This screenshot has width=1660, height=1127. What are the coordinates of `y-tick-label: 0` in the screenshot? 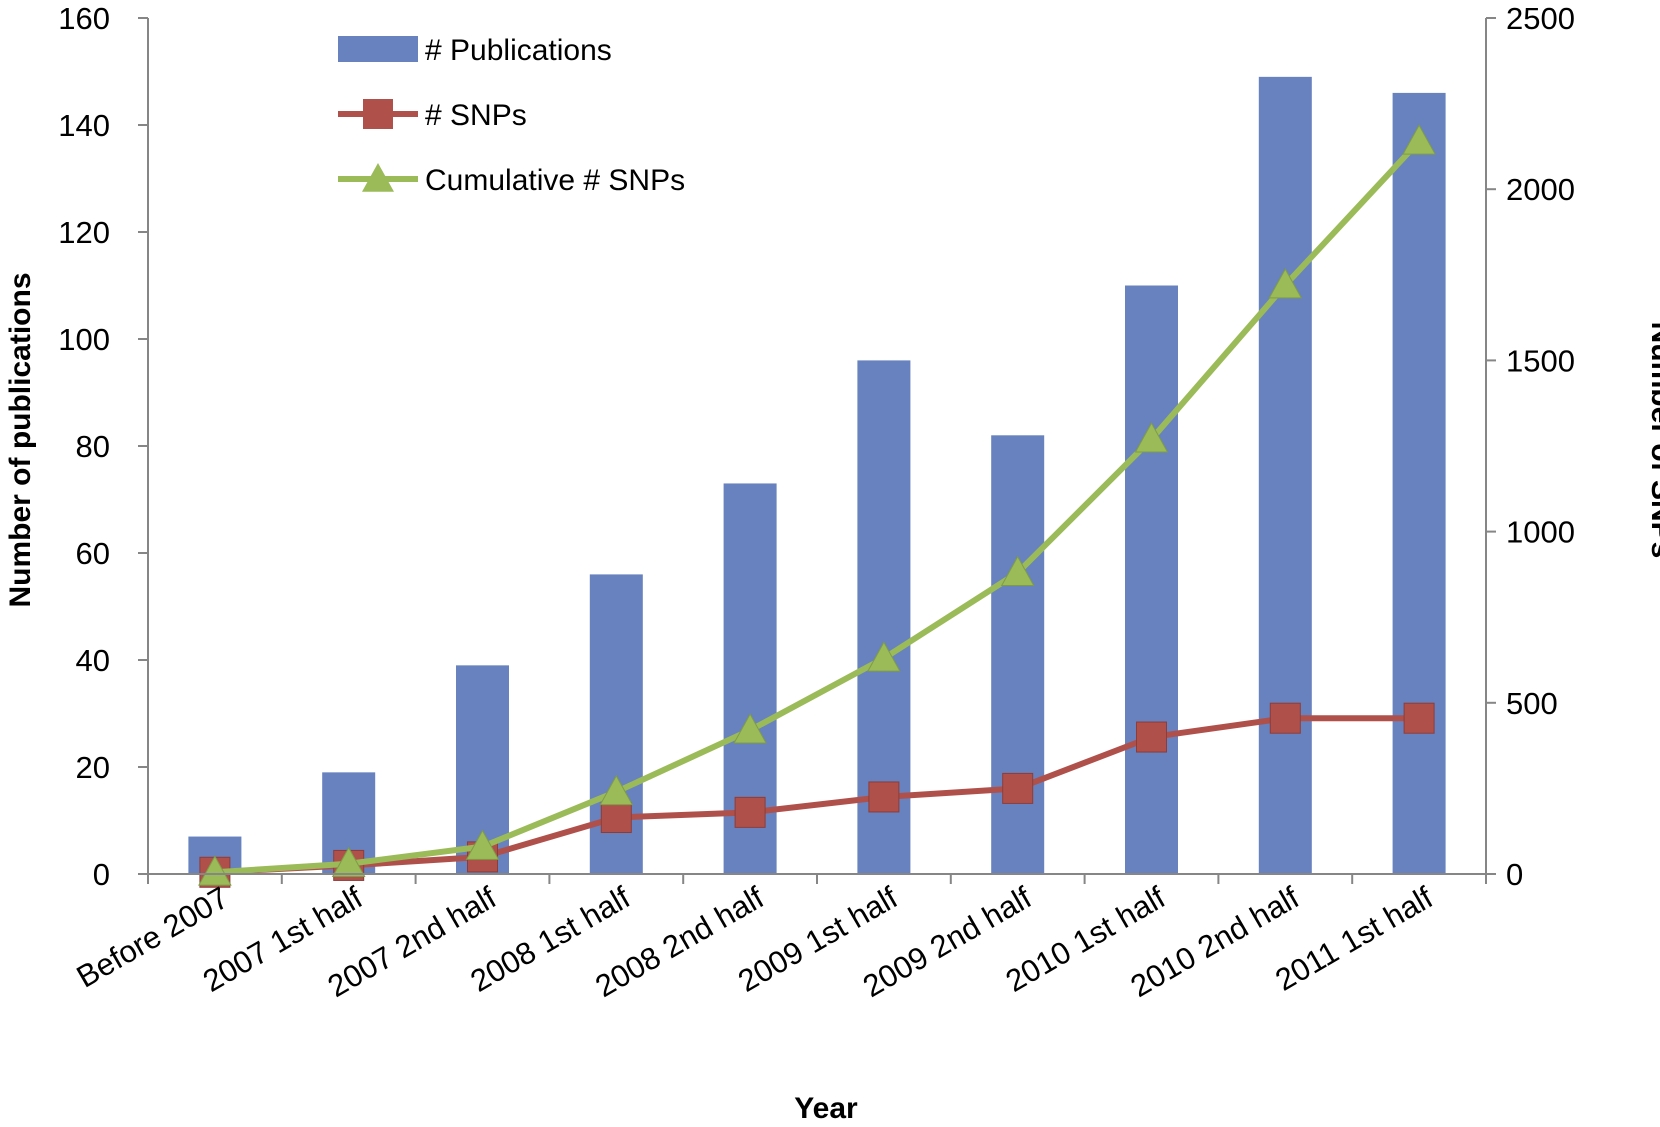 It's located at (101, 874).